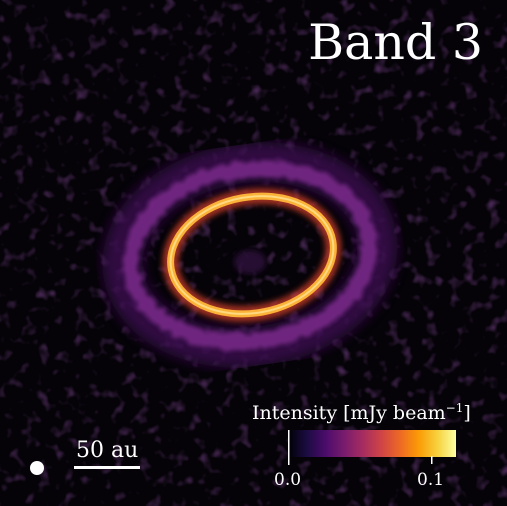  Describe the element at coordinates (288, 480) in the screenshot. I see `colorbar-tick-label-0: 0.0` at that location.